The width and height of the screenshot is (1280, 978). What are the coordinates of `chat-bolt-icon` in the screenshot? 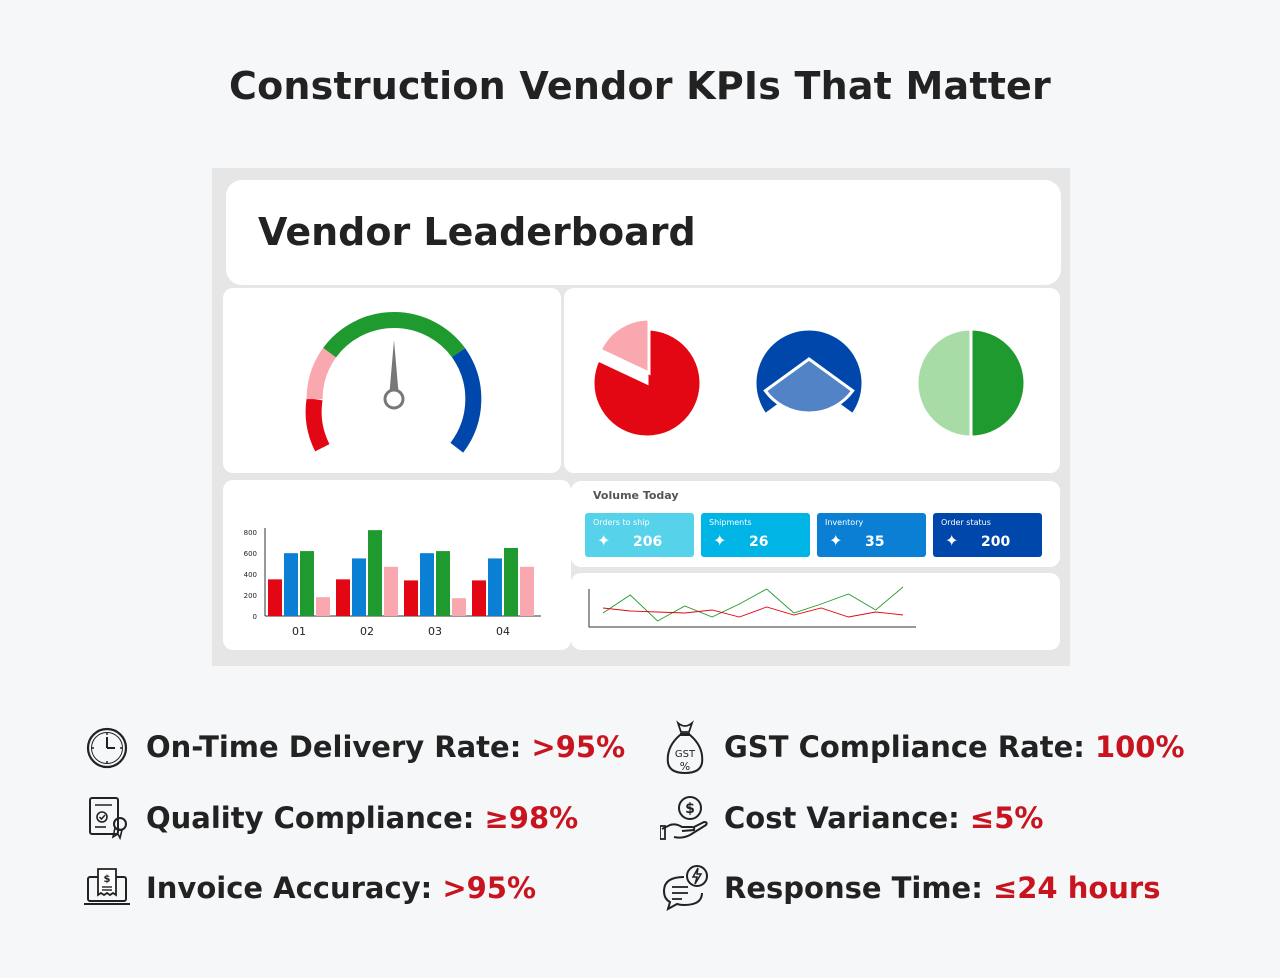 It's located at (685, 888).